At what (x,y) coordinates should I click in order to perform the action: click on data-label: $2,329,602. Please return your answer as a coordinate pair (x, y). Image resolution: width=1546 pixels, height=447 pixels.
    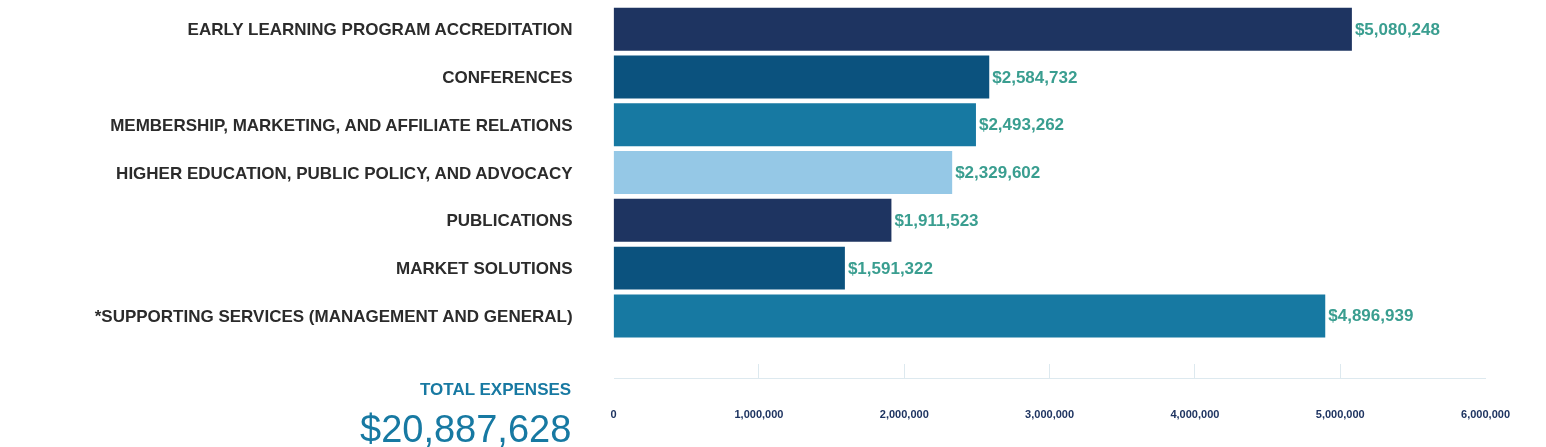
    Looking at the image, I should click on (998, 173).